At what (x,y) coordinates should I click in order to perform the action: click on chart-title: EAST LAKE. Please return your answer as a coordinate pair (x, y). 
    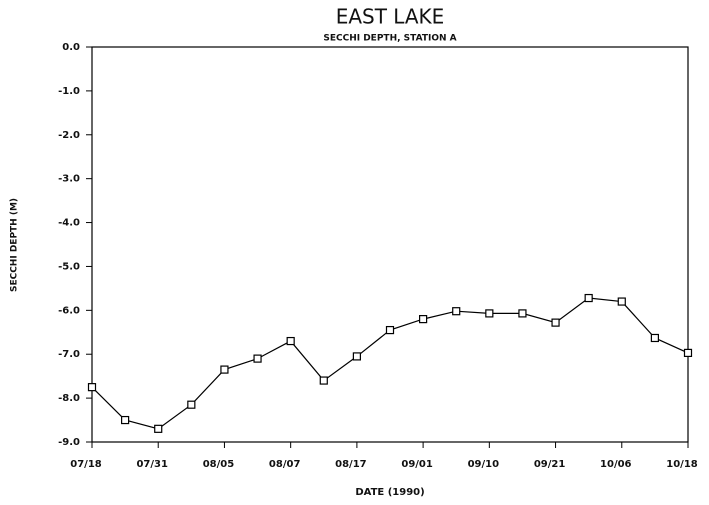
    Looking at the image, I should click on (390, 17).